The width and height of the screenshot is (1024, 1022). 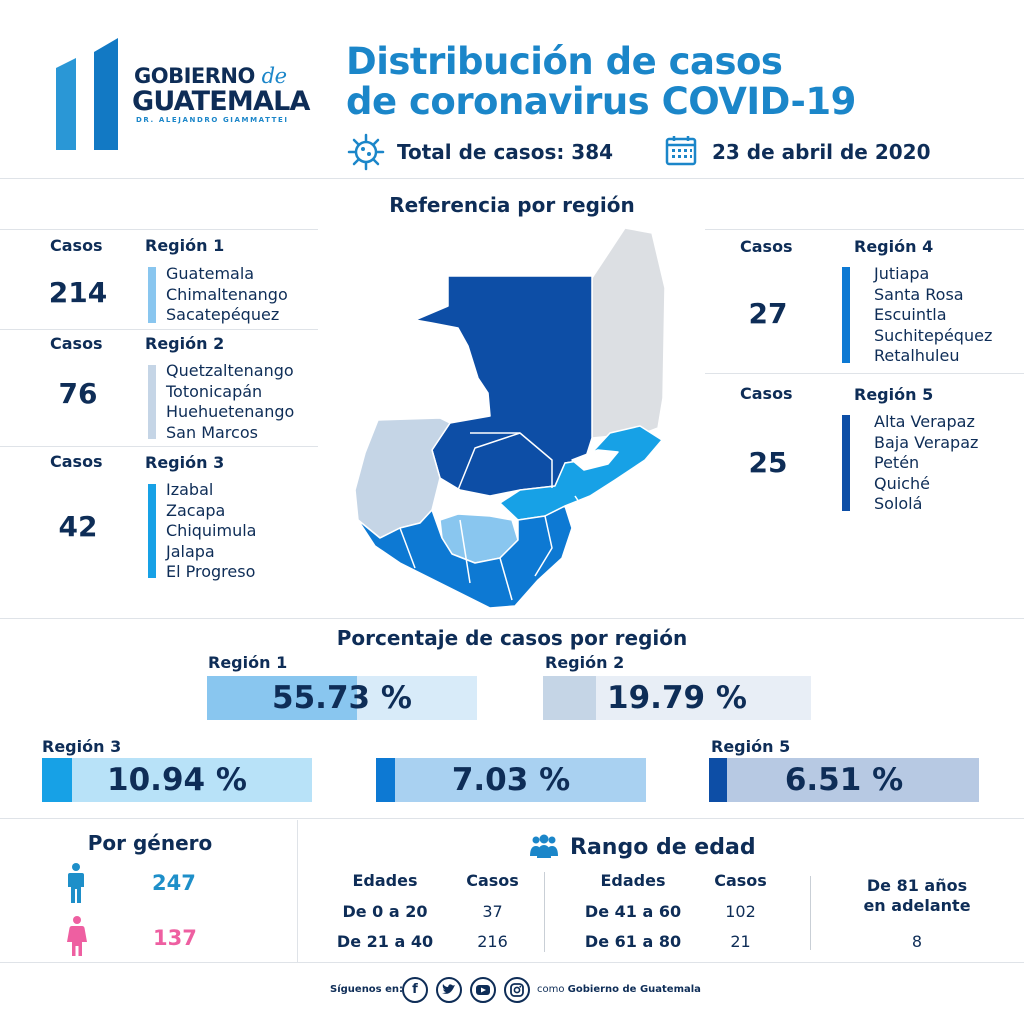 What do you see at coordinates (768, 313) in the screenshot?
I see `region-cases: 27` at bounding box center [768, 313].